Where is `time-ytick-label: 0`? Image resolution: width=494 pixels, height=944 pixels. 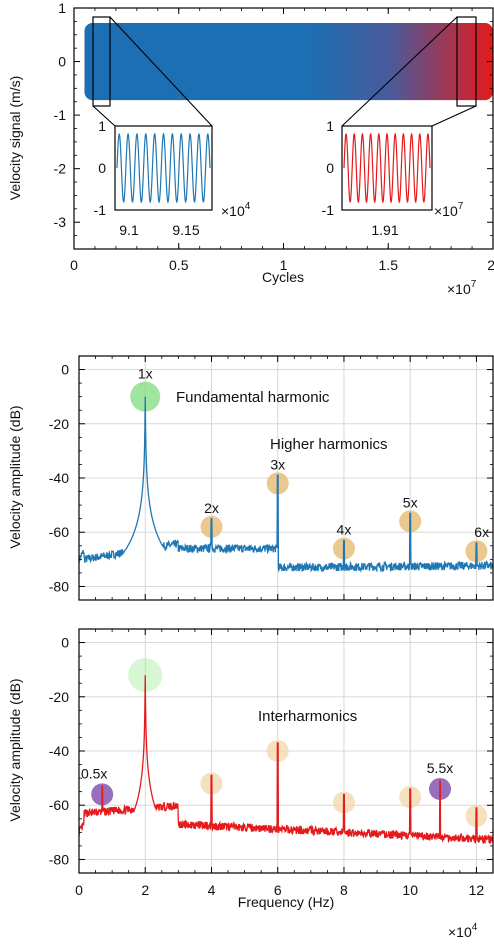
time-ytick-label: 0 is located at coordinates (62, 62).